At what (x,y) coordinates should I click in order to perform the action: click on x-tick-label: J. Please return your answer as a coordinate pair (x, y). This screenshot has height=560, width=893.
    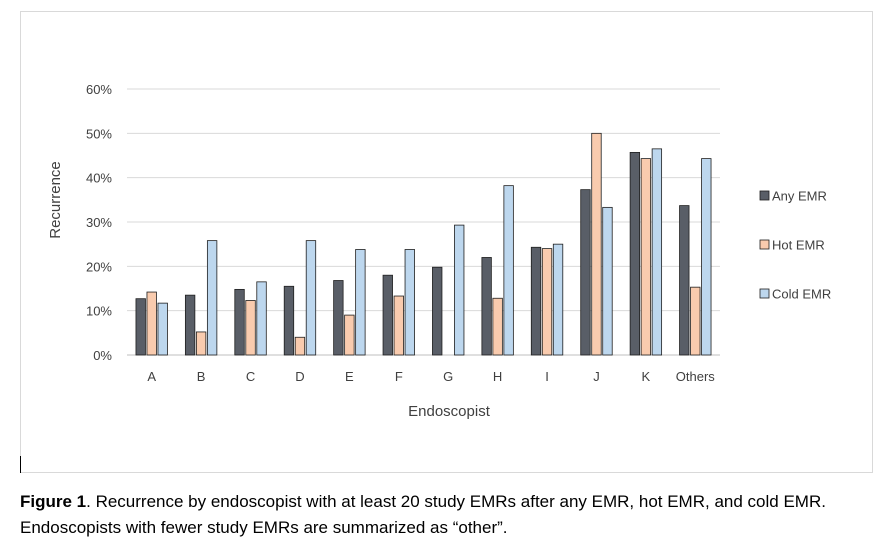
    Looking at the image, I should click on (596, 376).